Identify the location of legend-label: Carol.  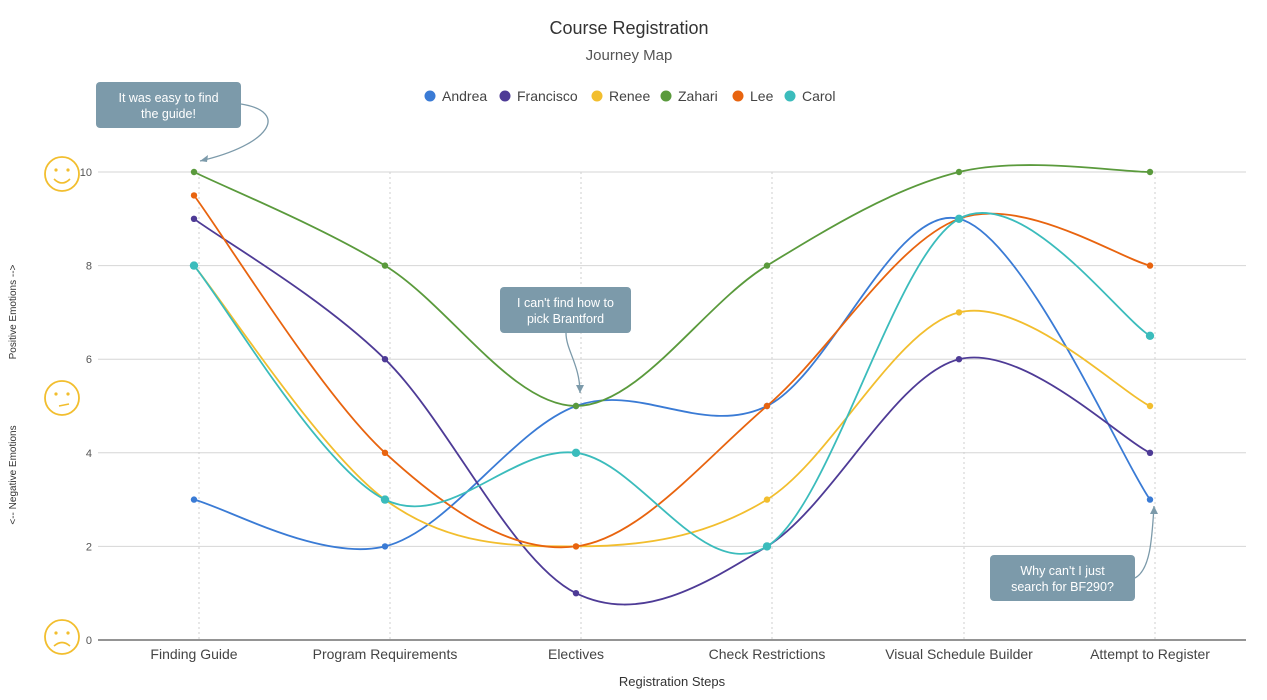
(818, 96).